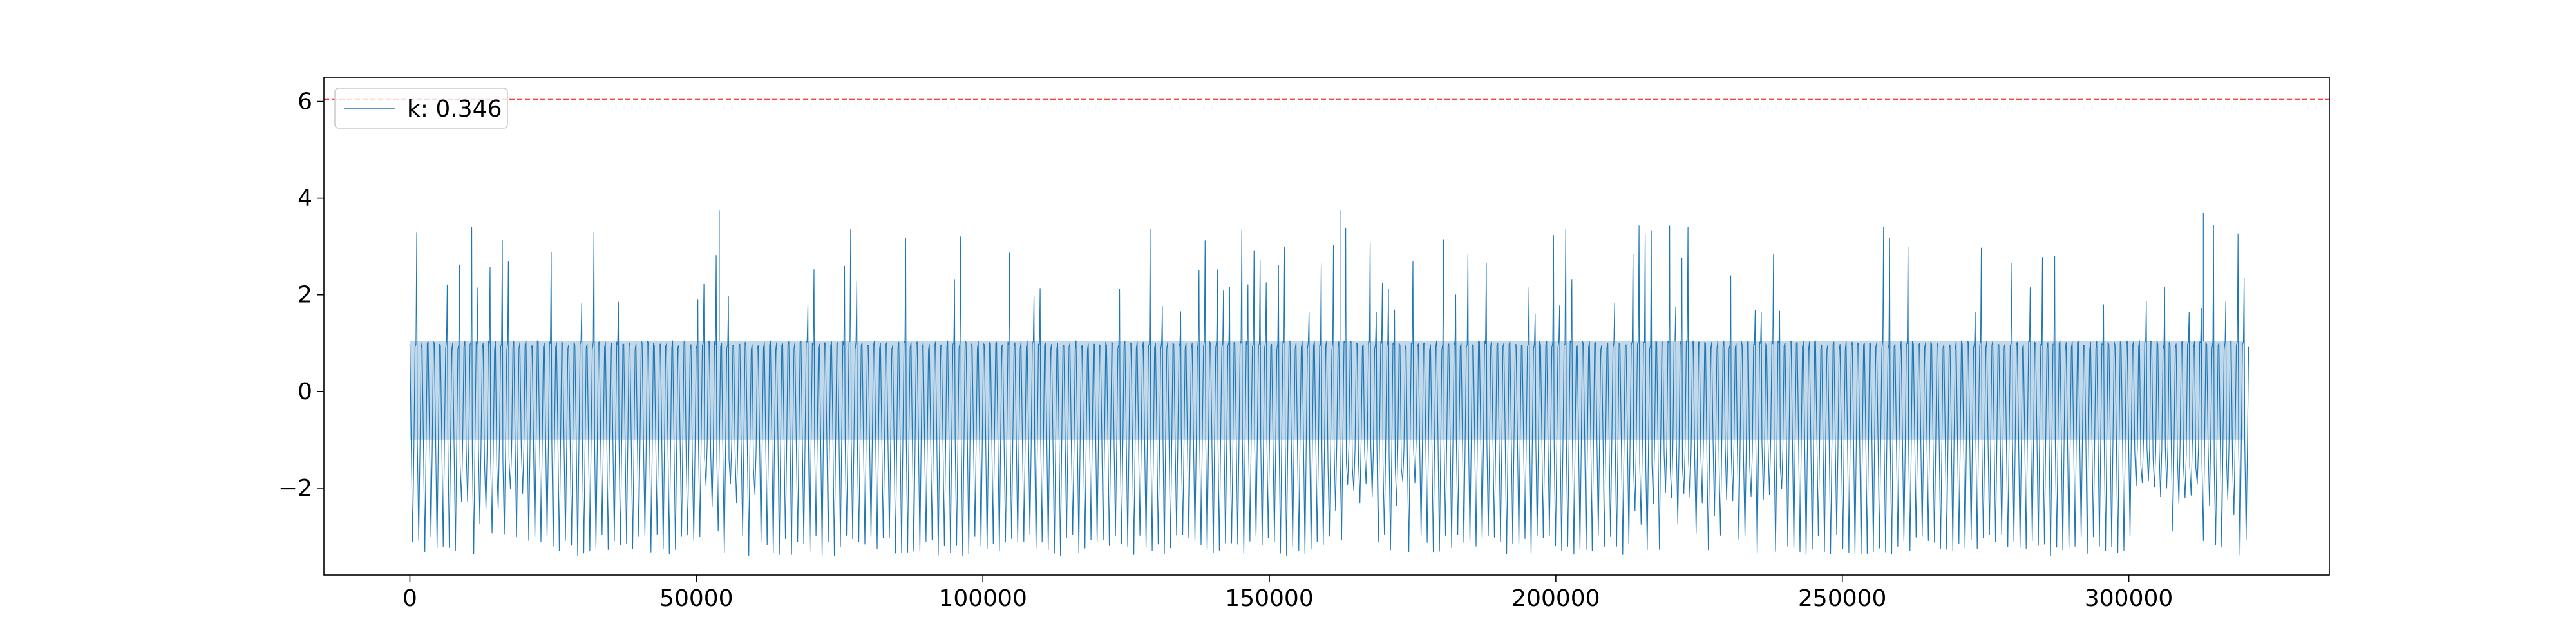 This screenshot has width=2576, height=644. I want to click on series-dense-band, so click(1327, 390).